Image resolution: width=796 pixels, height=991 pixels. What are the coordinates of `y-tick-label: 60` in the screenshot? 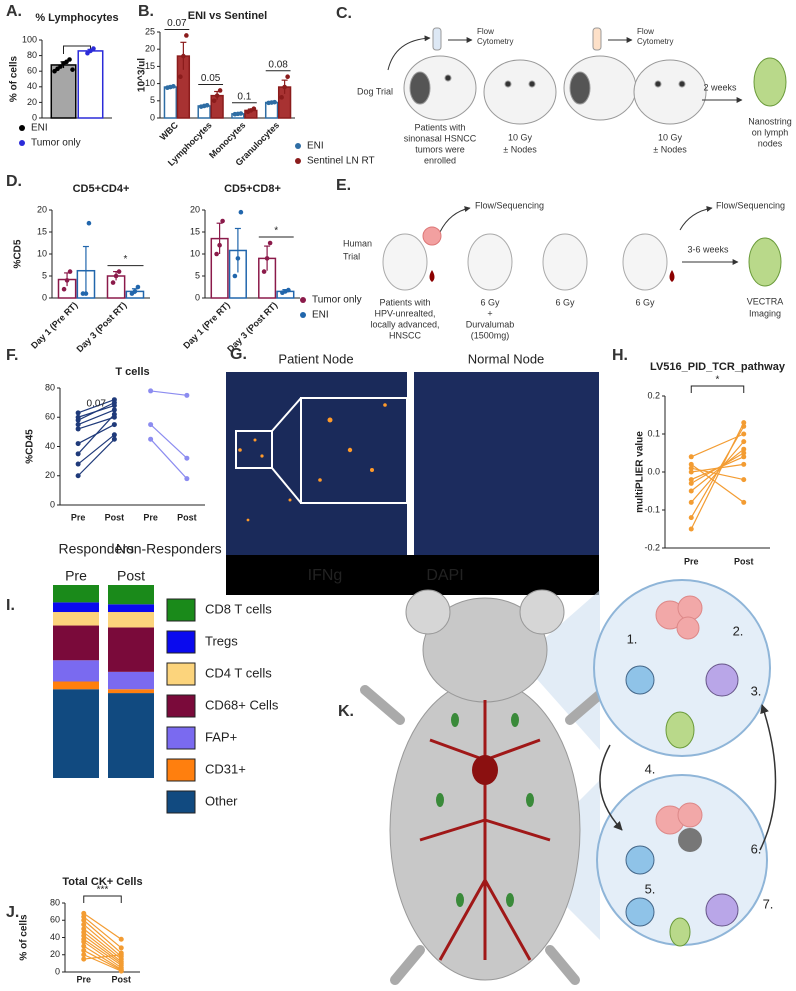 It's located at (55, 920).